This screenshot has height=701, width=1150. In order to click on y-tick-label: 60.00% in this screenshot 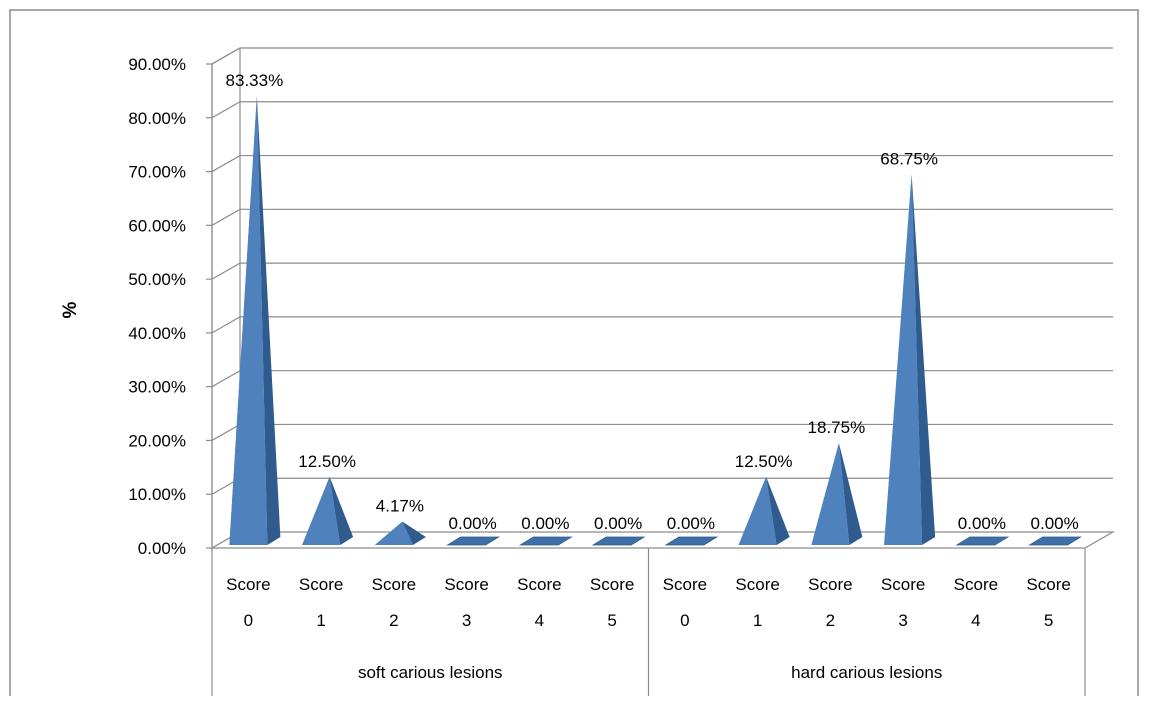, I will do `click(157, 225)`.